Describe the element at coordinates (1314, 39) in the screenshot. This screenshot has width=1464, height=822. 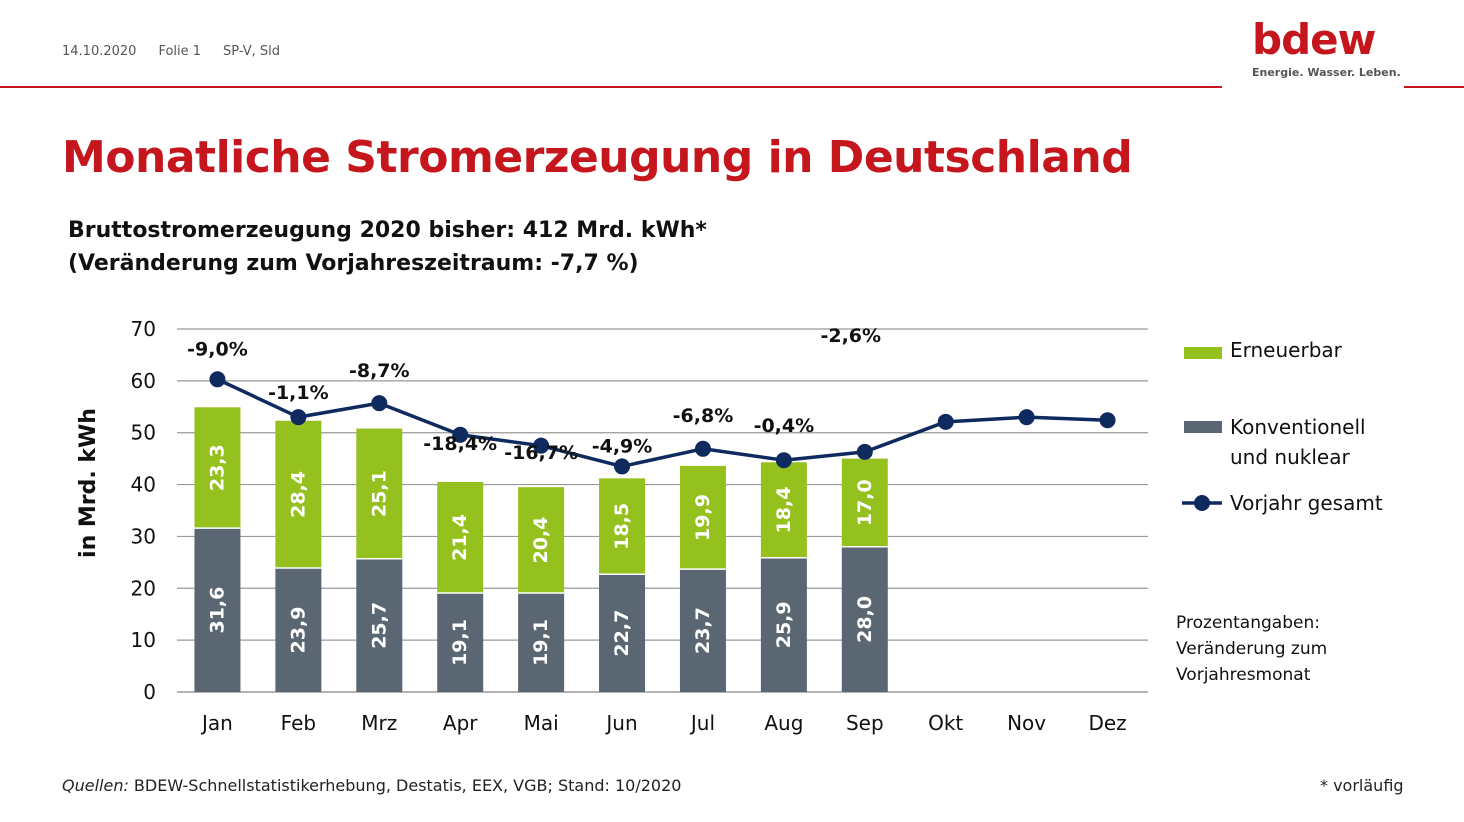
I see `logo-word: bdew` at that location.